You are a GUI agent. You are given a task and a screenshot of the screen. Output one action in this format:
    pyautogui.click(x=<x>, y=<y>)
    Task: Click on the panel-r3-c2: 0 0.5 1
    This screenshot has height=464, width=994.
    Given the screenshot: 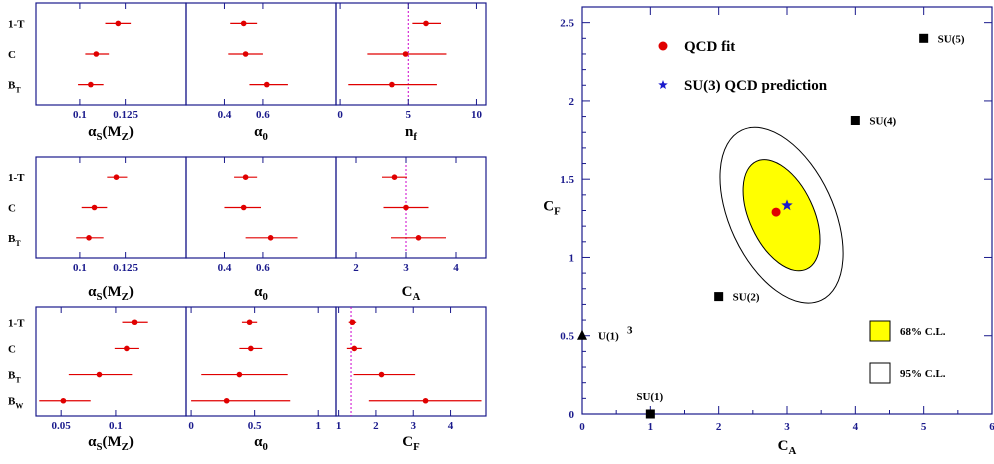 What is the action you would take?
    pyautogui.click(x=261, y=369)
    